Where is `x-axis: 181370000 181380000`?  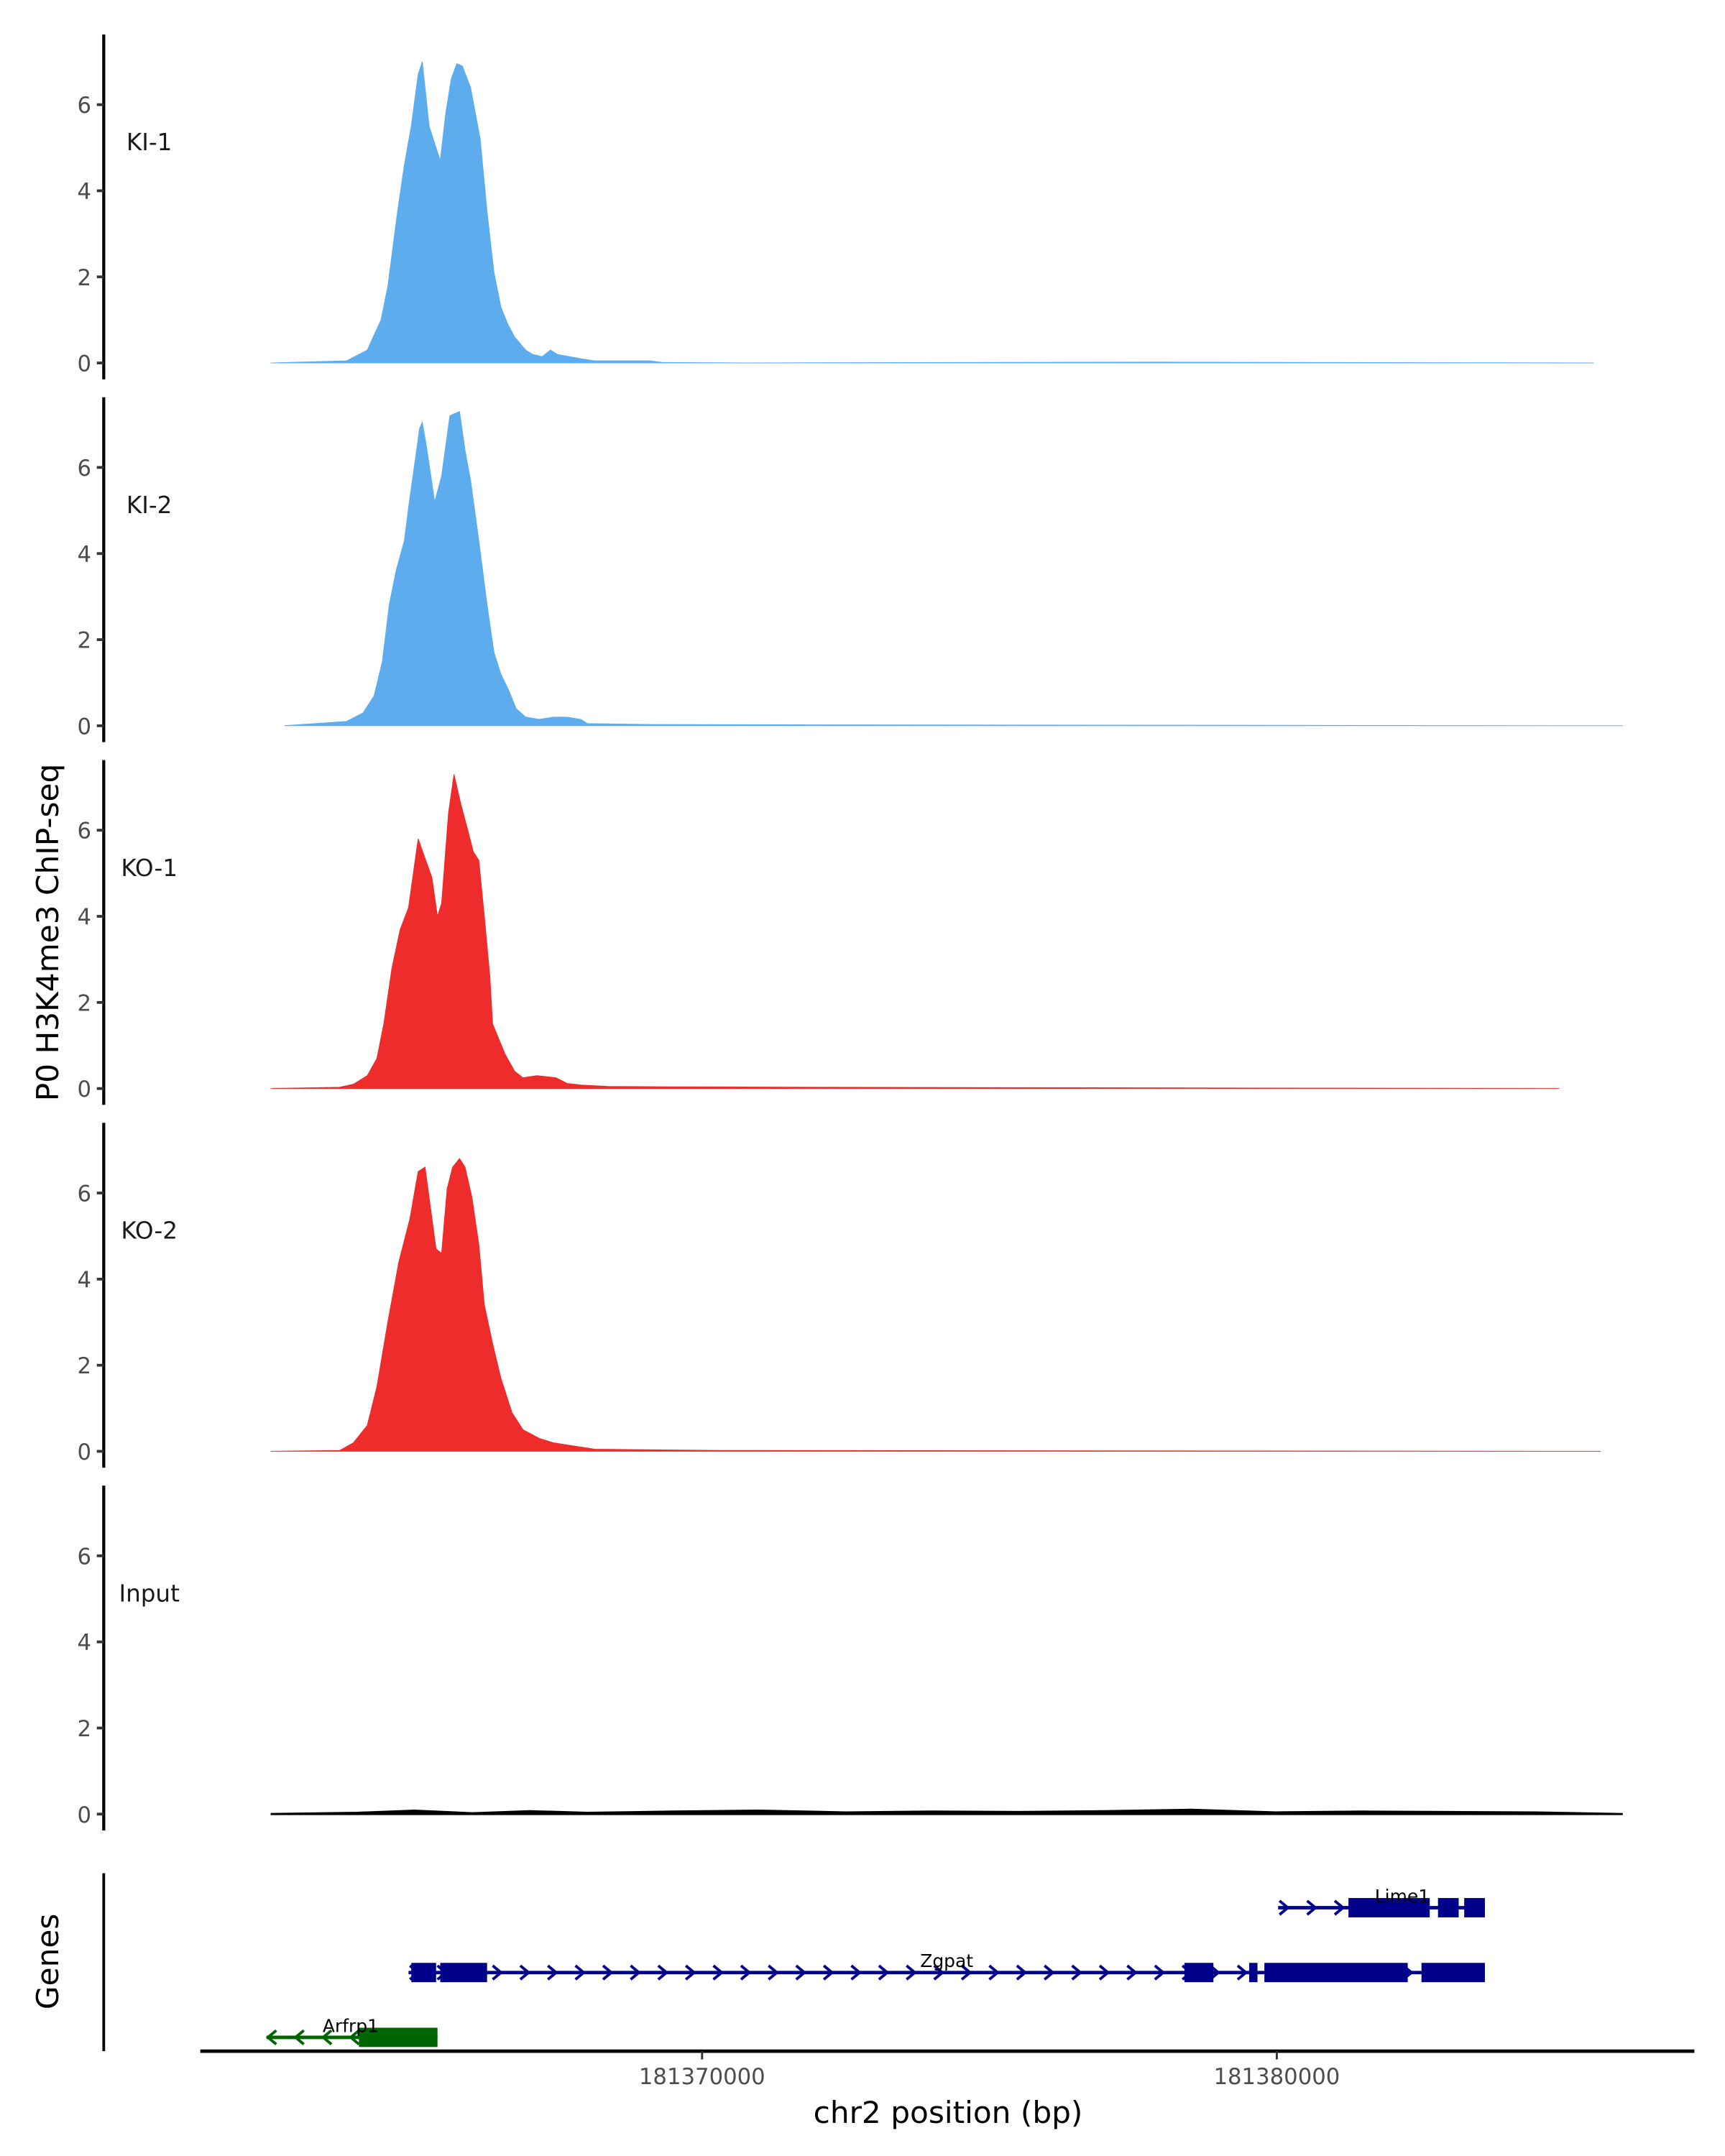 x-axis: 181370000 181380000 is located at coordinates (947, 2069).